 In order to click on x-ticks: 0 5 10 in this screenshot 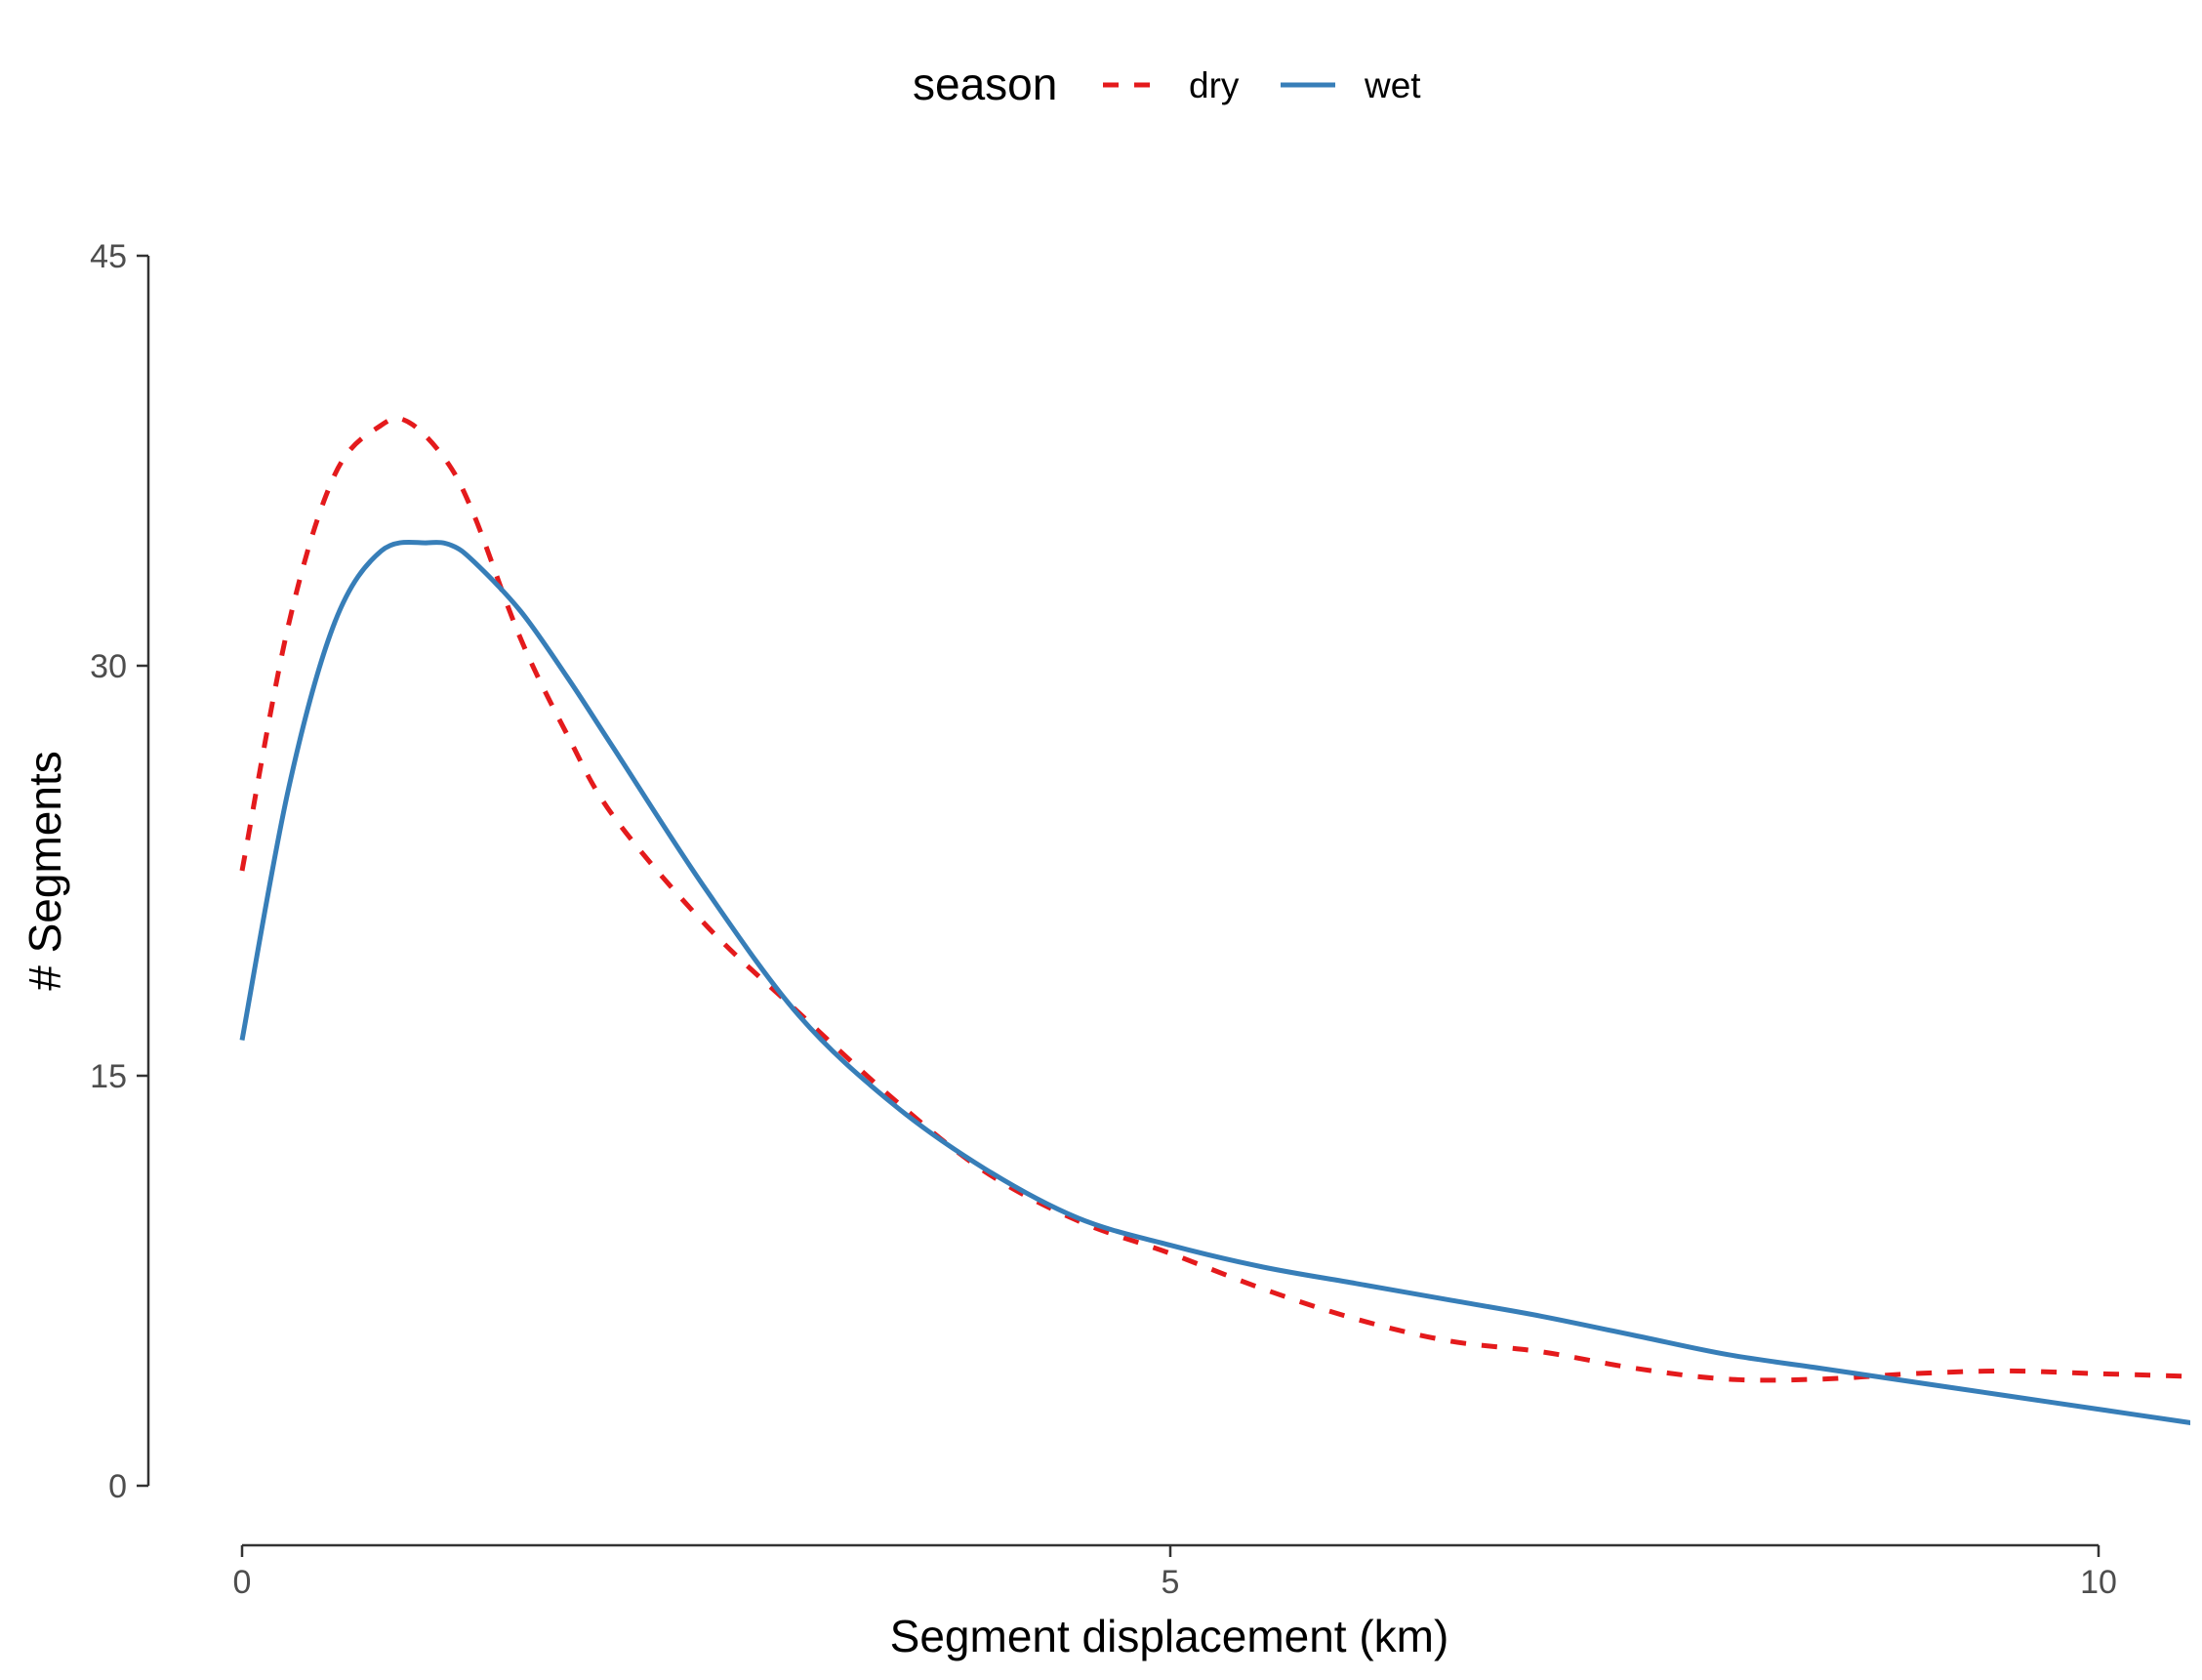, I will do `click(1175, 1573)`.